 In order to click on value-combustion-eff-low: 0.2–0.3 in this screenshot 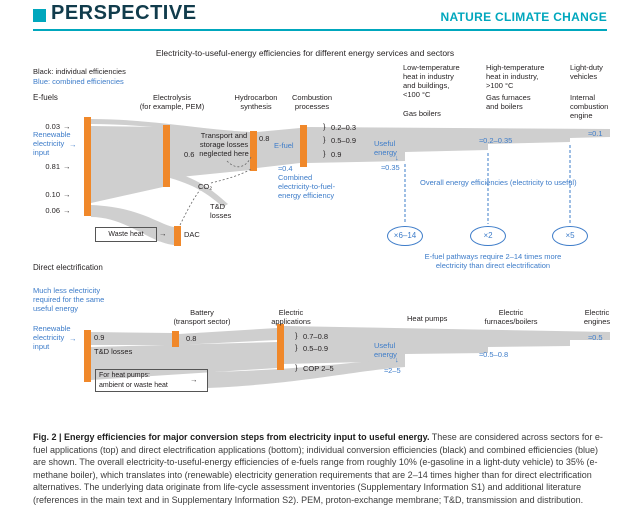, I will do `click(344, 127)`.